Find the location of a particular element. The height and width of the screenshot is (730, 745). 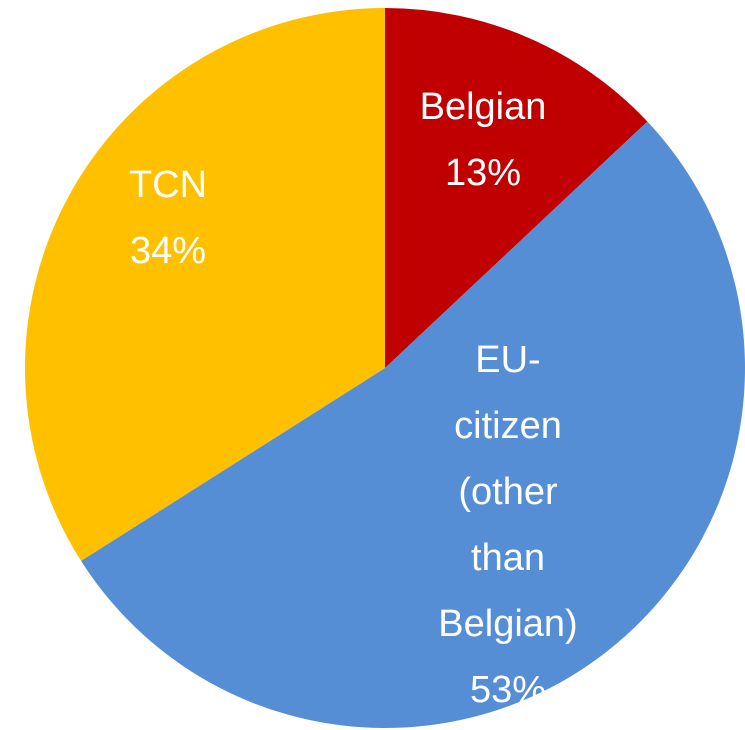

slice-label: TCN 34% is located at coordinates (168, 218).